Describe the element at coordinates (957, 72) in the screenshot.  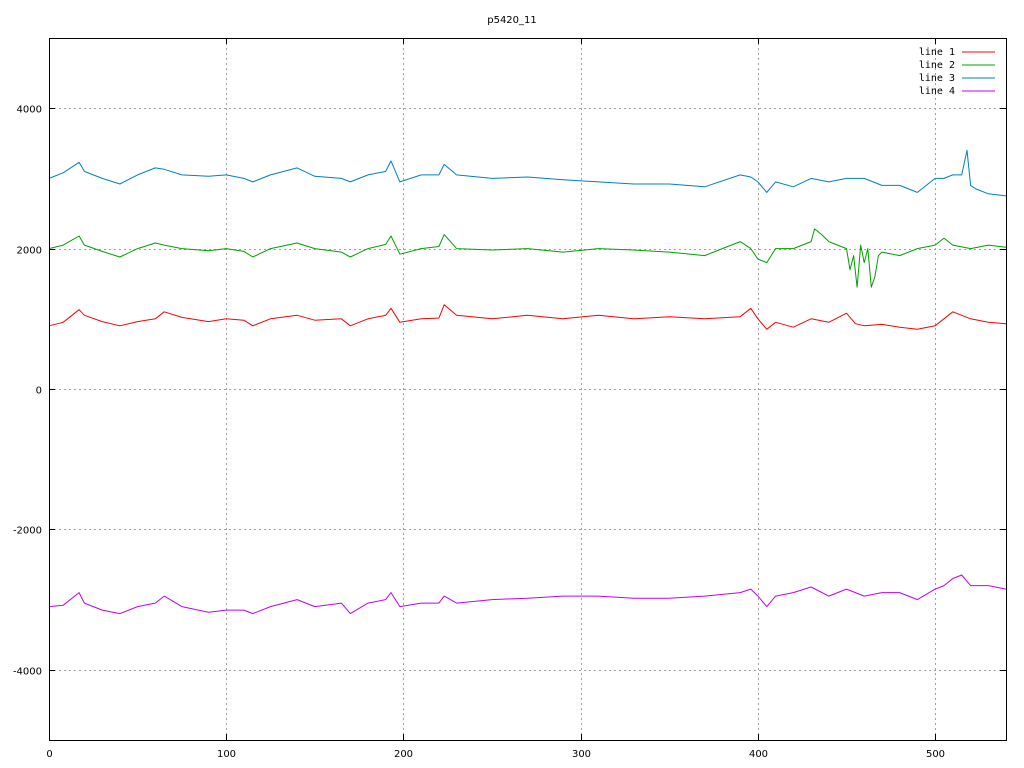
I see `legend: line 1 line 2 line 3 line 4` at that location.